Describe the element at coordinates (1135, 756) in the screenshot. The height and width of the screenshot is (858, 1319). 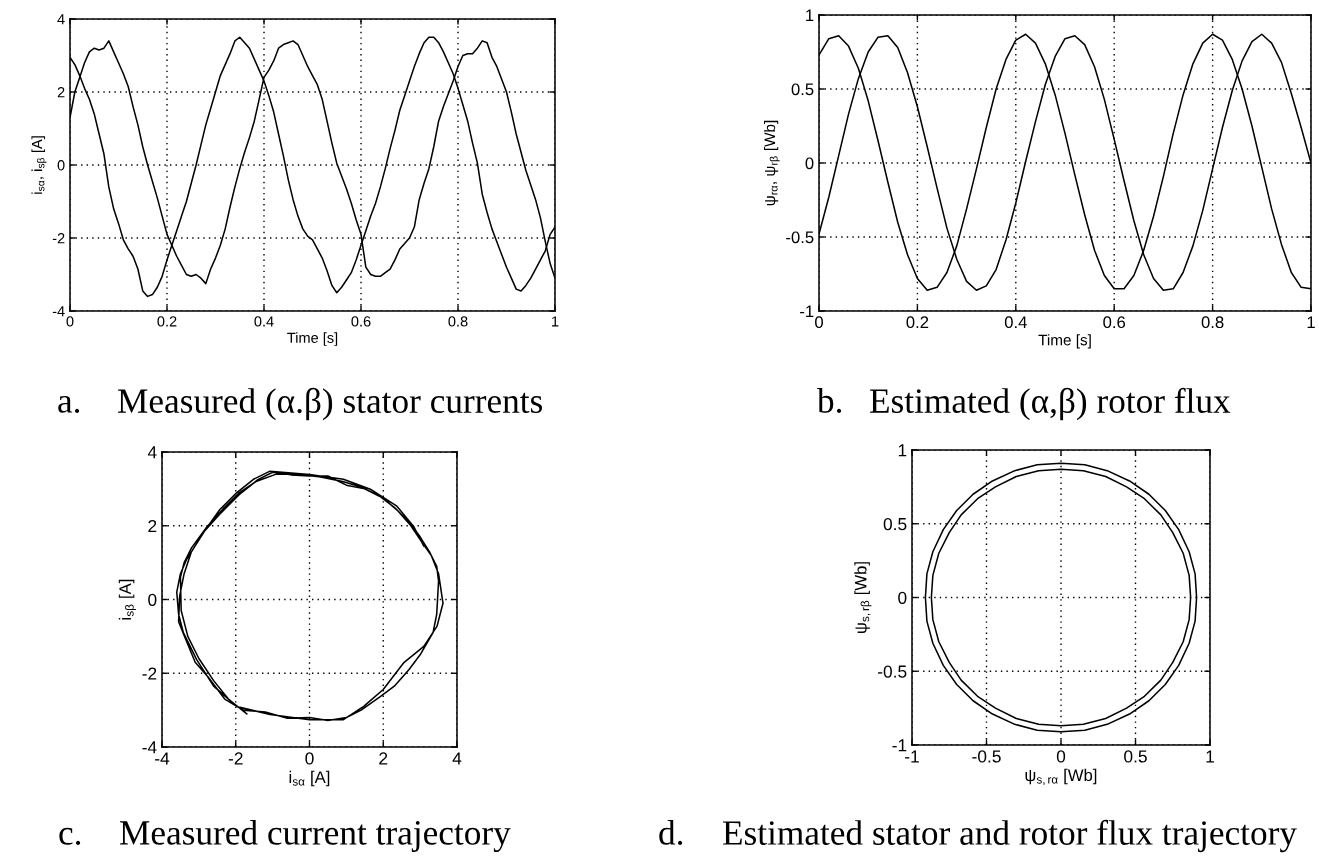
I see `x-tick-label: 0.5` at that location.